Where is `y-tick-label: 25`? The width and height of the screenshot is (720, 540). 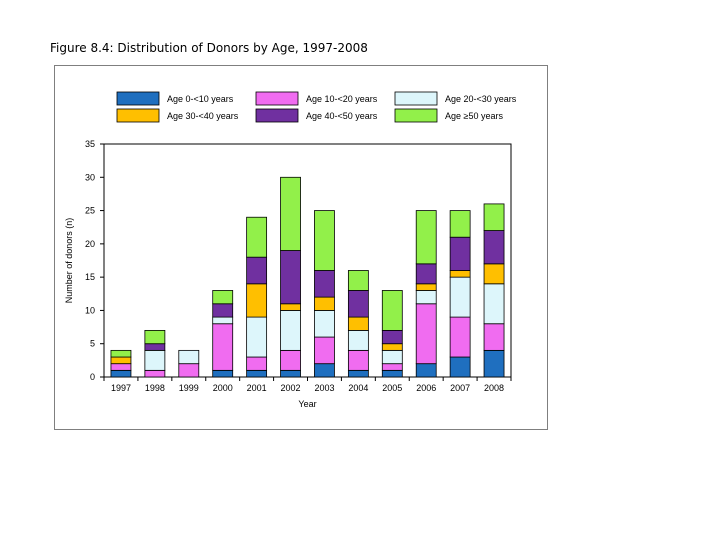
y-tick-label: 25 is located at coordinates (90, 211).